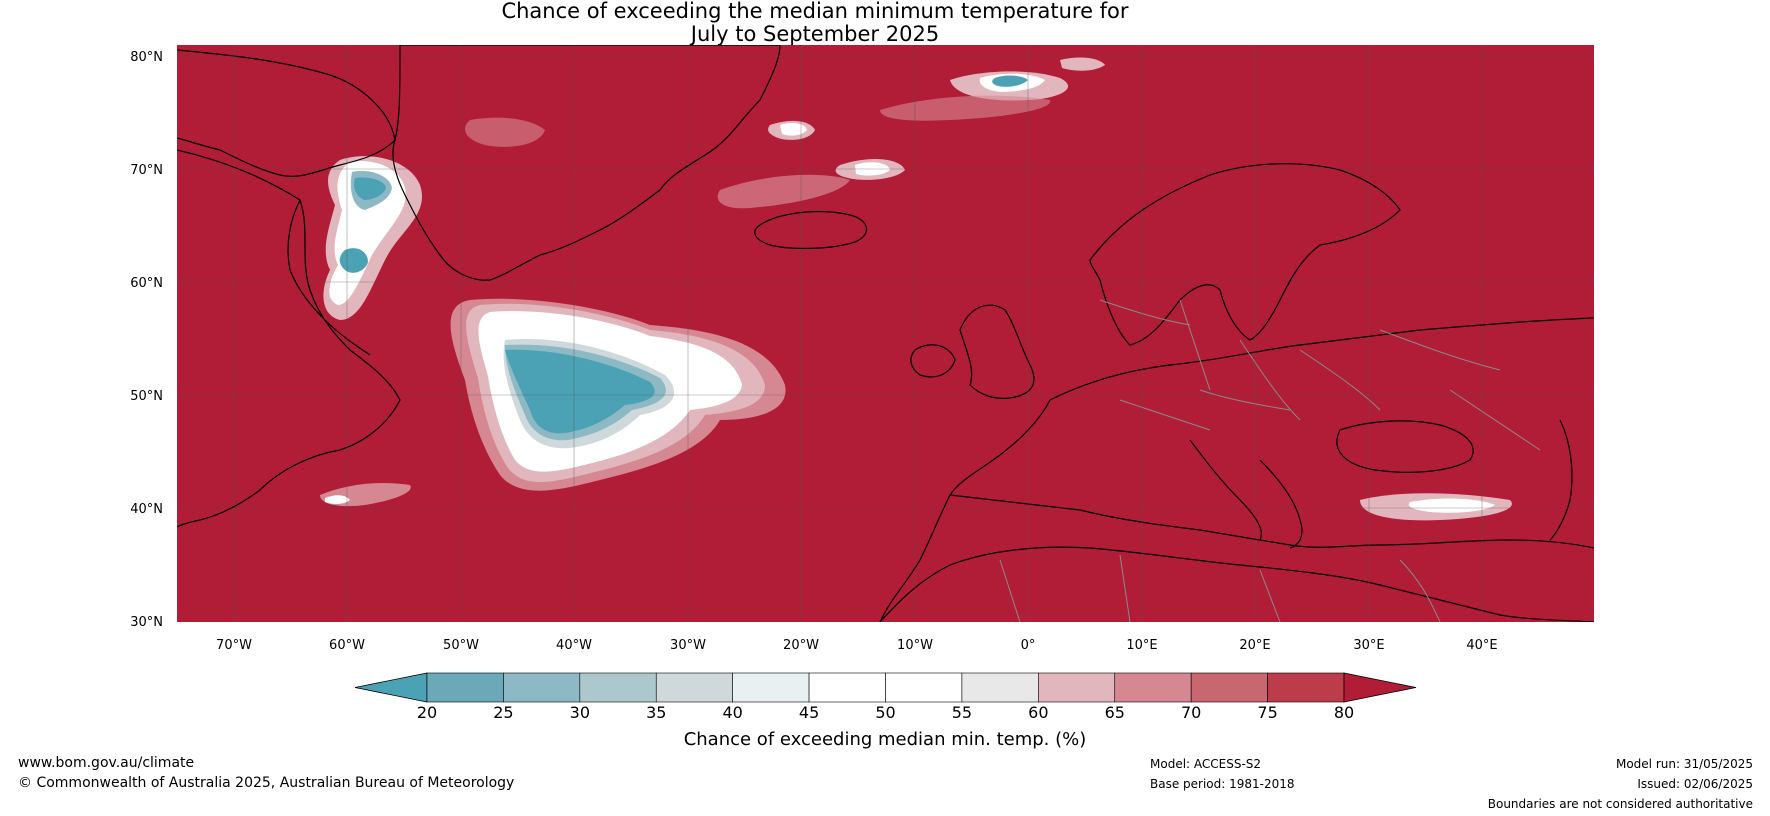 The height and width of the screenshot is (816, 1770). What do you see at coordinates (391, 687) in the screenshot?
I see `colorbar-extend-low` at bounding box center [391, 687].